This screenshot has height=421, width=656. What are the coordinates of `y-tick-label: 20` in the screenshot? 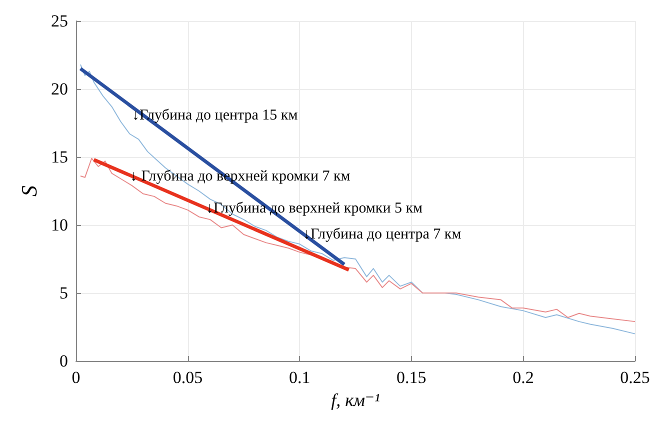 It's located at (59, 89).